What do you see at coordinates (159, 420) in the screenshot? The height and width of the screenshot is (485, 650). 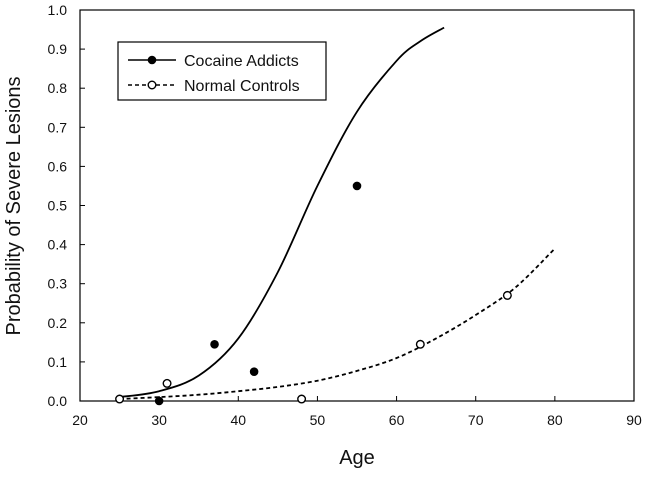 I see `x-tick-label: 30` at bounding box center [159, 420].